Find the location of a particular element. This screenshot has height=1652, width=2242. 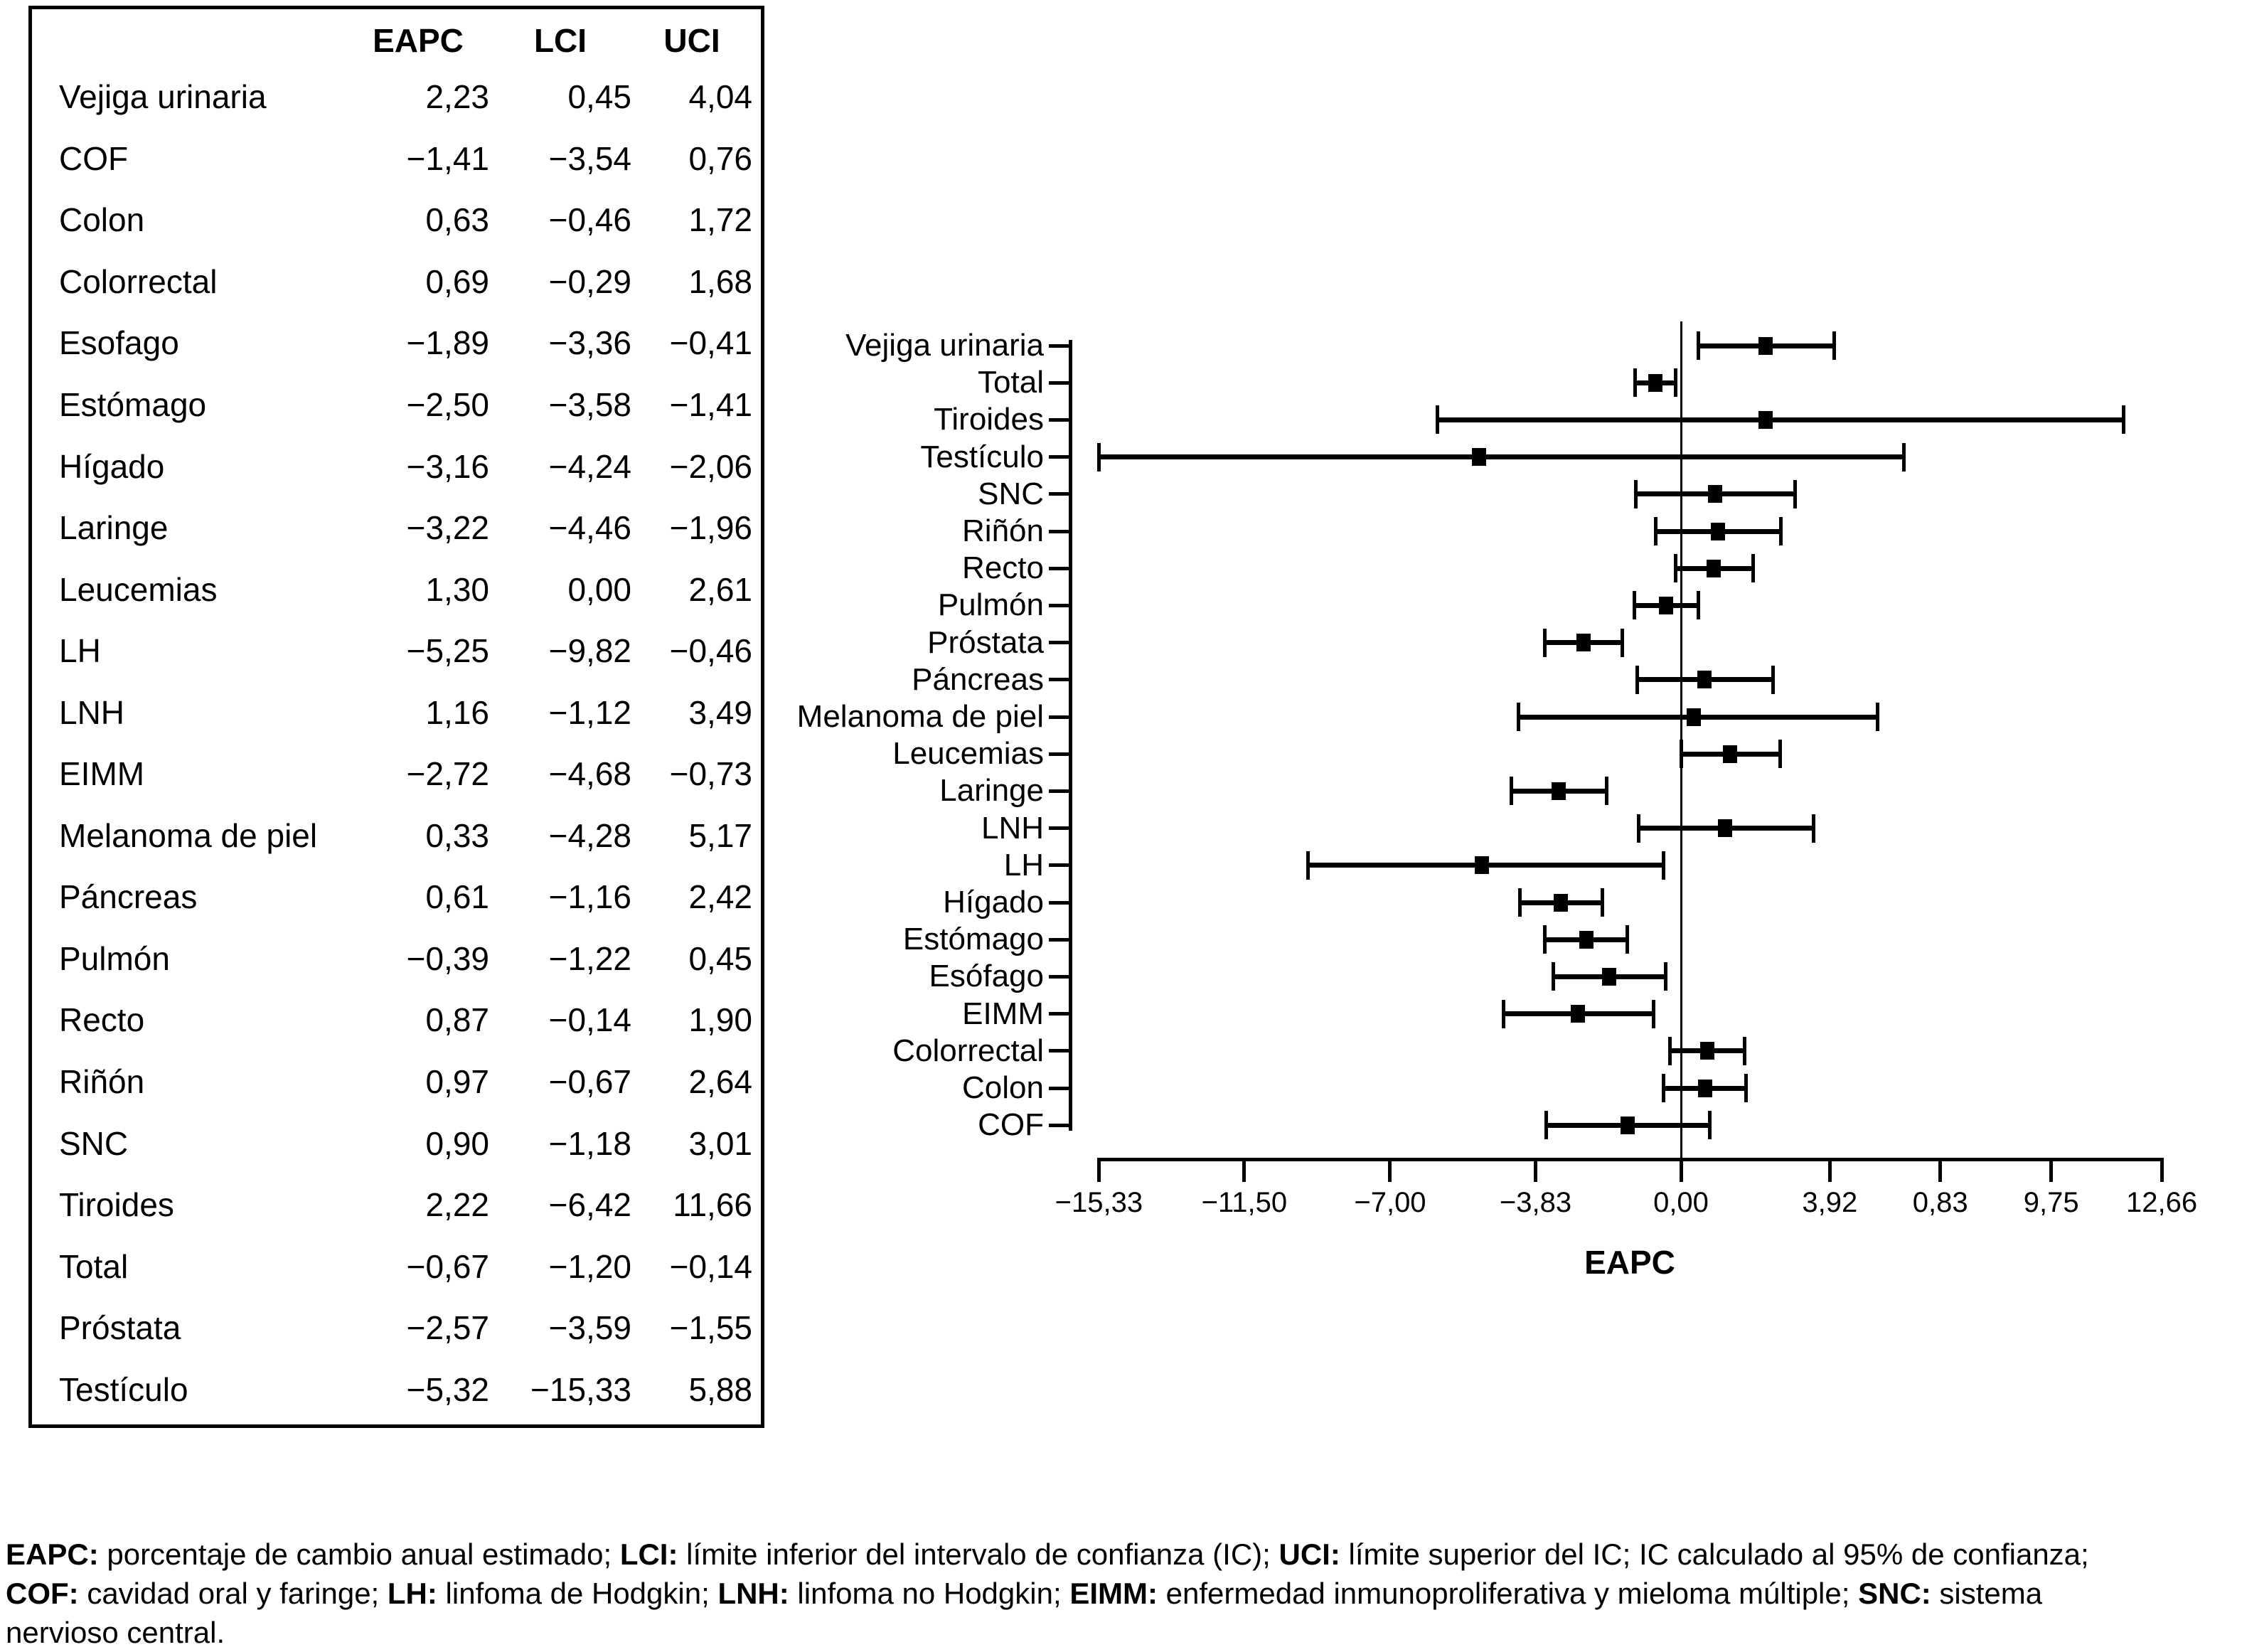

category-label: COF is located at coordinates (1011, 1125).